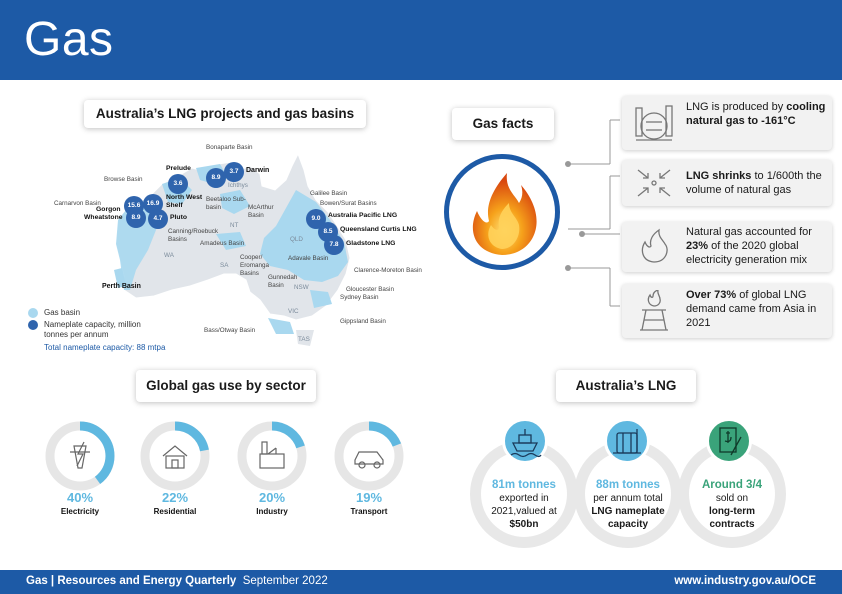 The image size is (842, 594). Describe the element at coordinates (654, 310) in the screenshot. I see `gas-rig-icon` at that location.